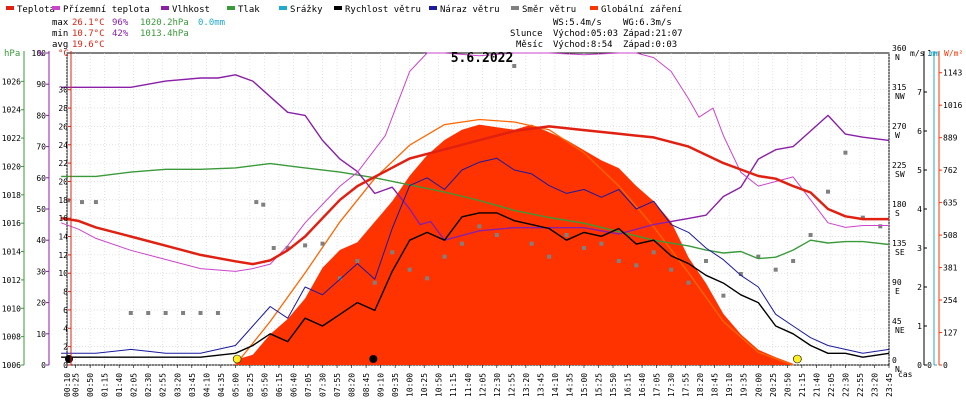  I want to click on moon-rise: Východ:8:54, so click(583, 45).